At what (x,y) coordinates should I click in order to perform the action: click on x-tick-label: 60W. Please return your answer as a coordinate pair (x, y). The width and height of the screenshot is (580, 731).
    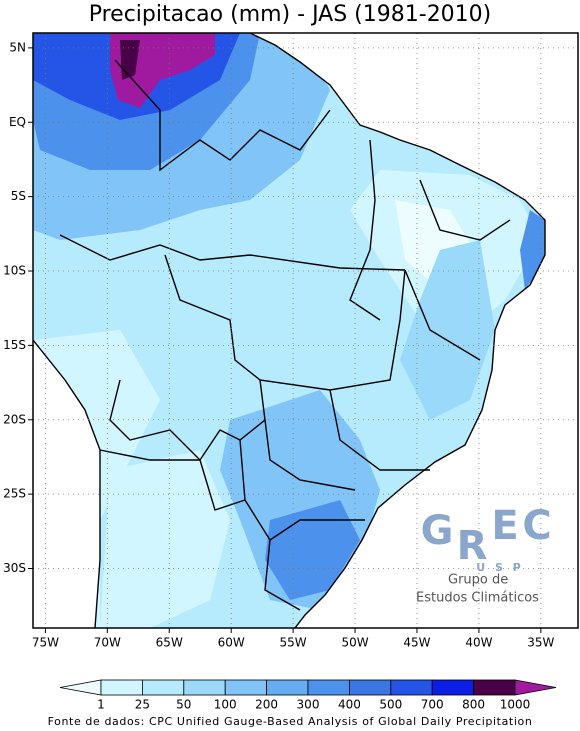
    Looking at the image, I should click on (231, 643).